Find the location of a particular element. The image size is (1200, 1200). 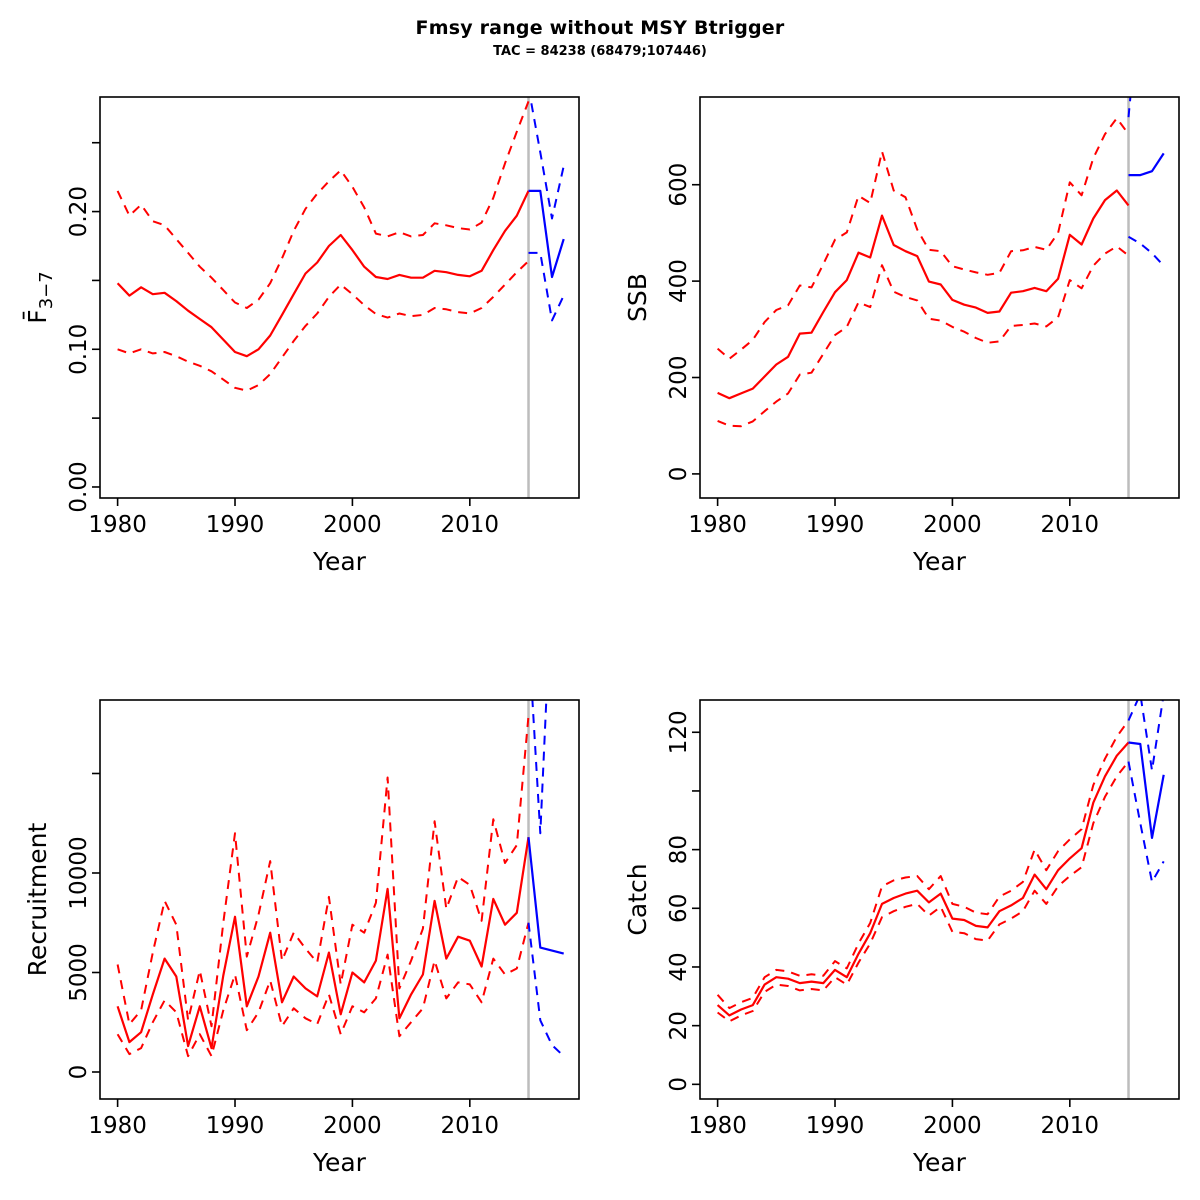

svg-text: 0.10 is located at coordinates (79, 349).